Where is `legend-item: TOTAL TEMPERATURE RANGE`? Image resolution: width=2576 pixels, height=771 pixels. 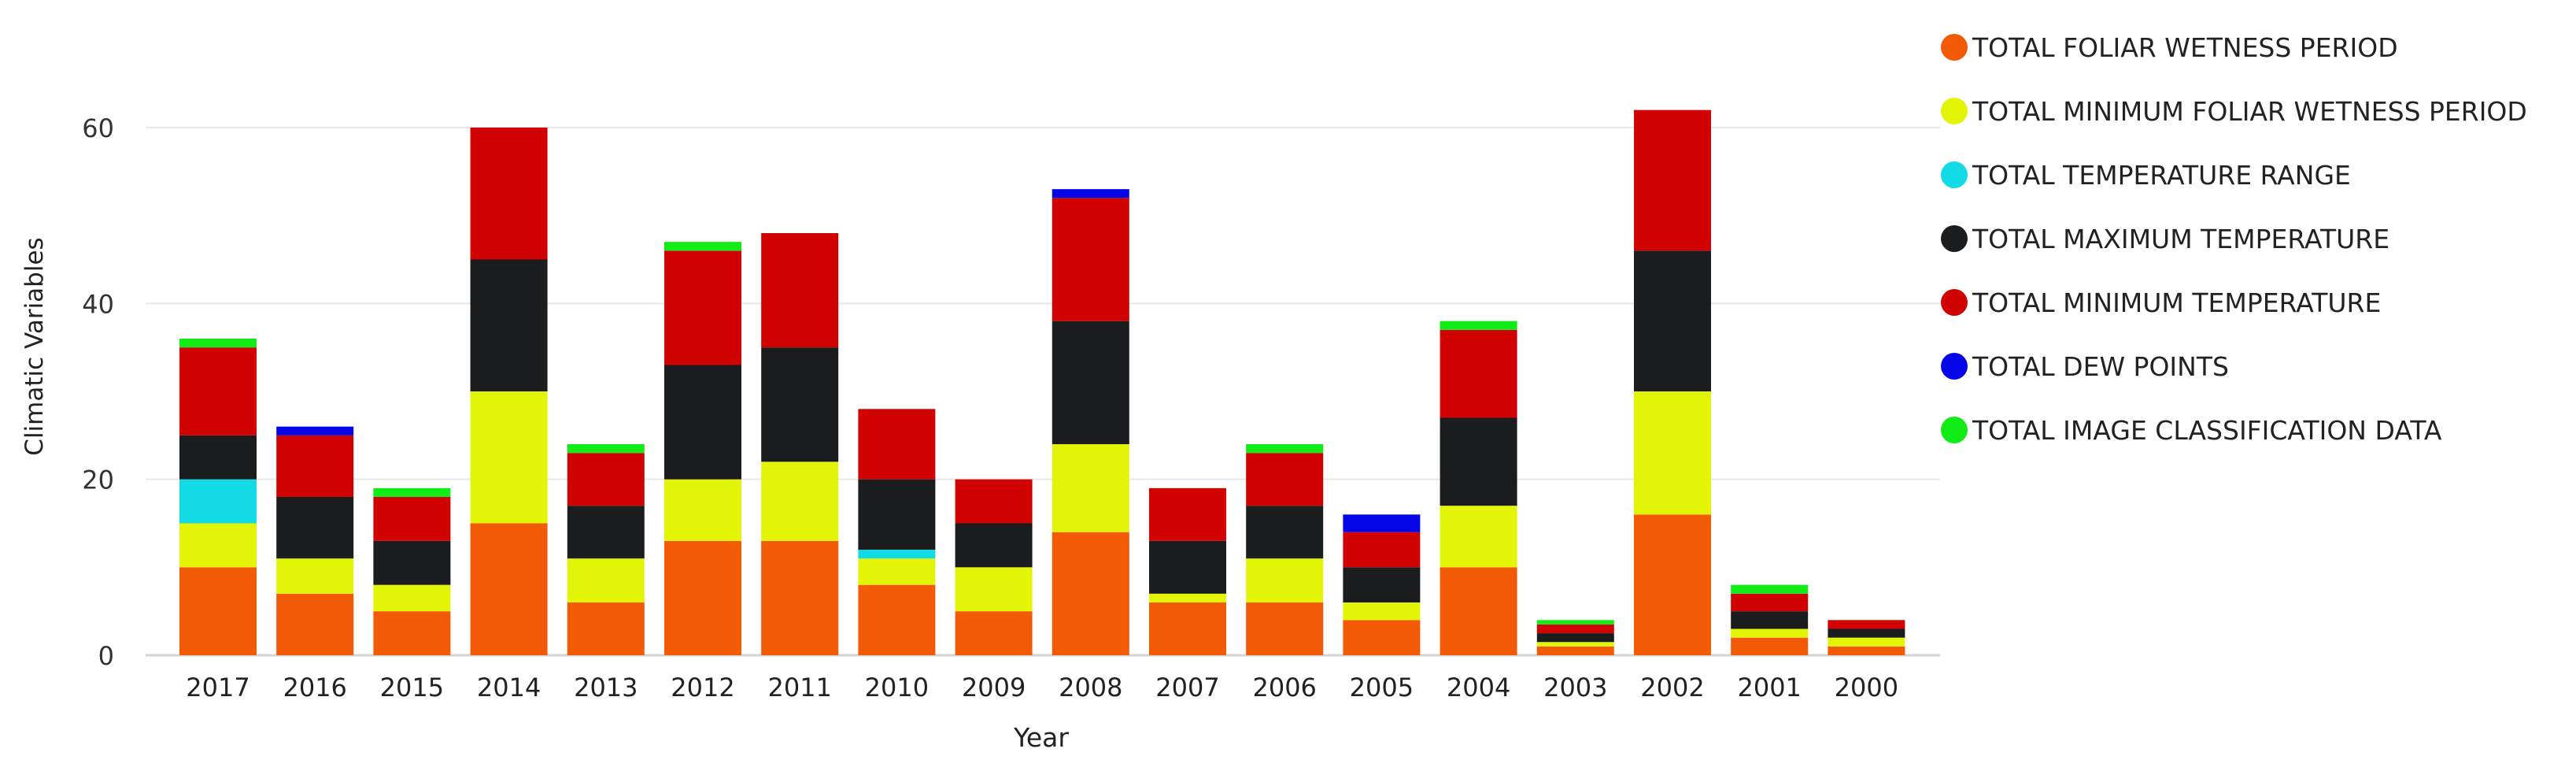 legend-item: TOTAL TEMPERATURE RANGE is located at coordinates (2146, 174).